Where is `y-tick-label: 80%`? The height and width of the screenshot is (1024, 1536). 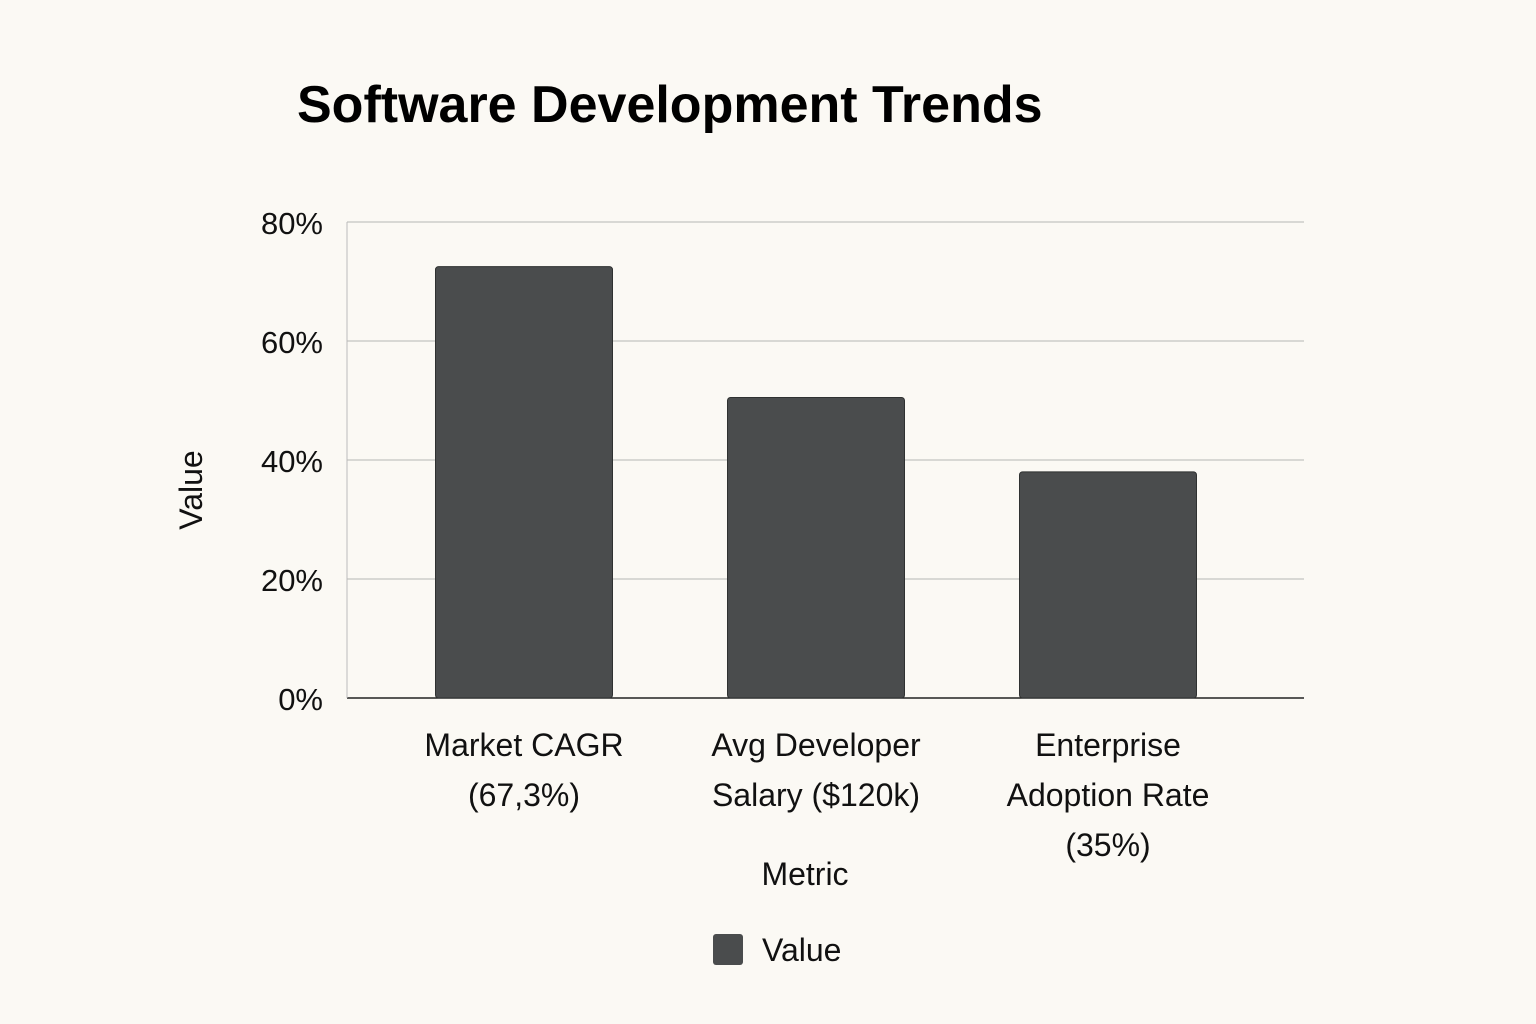 y-tick-label: 80% is located at coordinates (292, 223).